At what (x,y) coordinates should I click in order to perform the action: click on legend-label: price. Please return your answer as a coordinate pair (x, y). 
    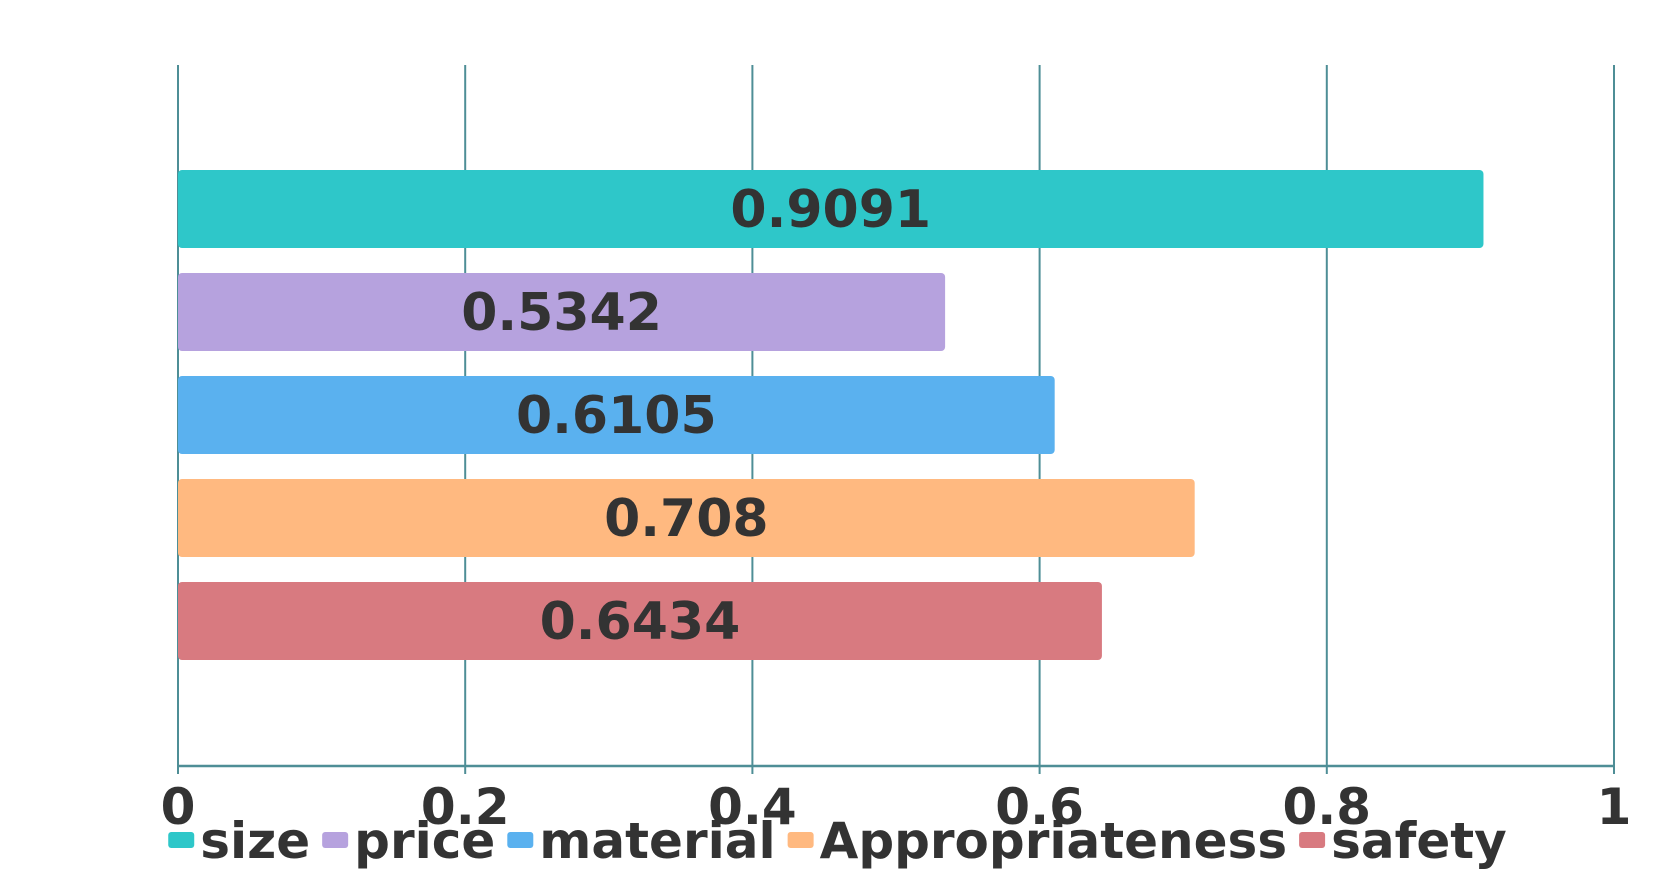
    Looking at the image, I should click on (424, 841).